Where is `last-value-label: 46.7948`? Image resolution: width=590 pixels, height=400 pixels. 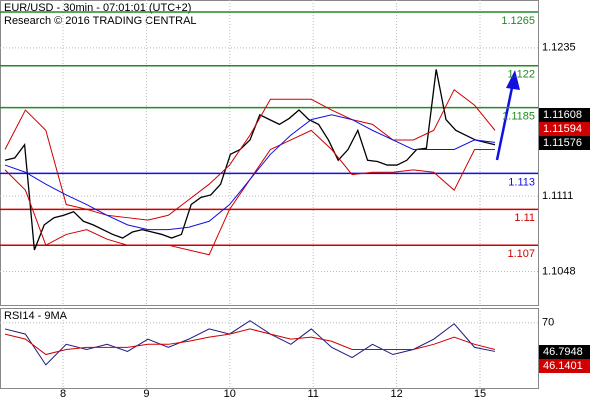 last-value-label: 46.7948 is located at coordinates (563, 352).